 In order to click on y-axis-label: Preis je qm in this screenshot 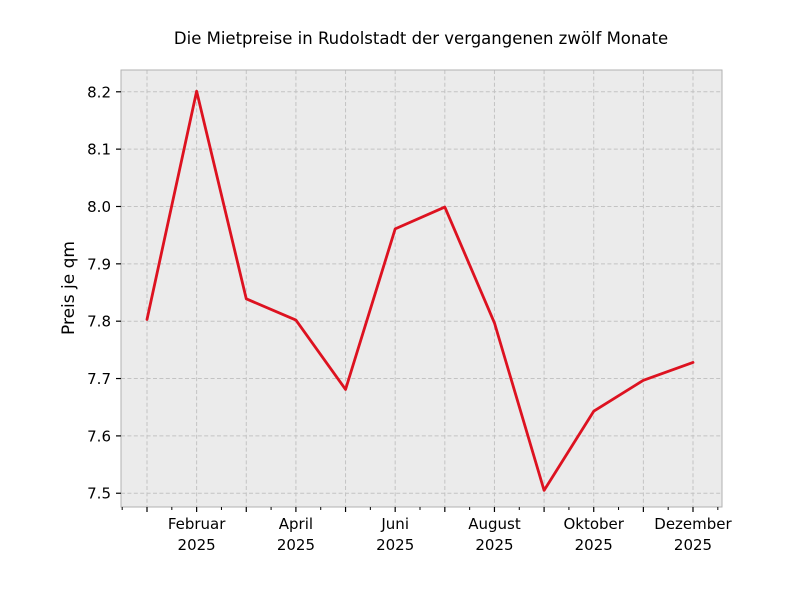, I will do `click(69, 288)`.